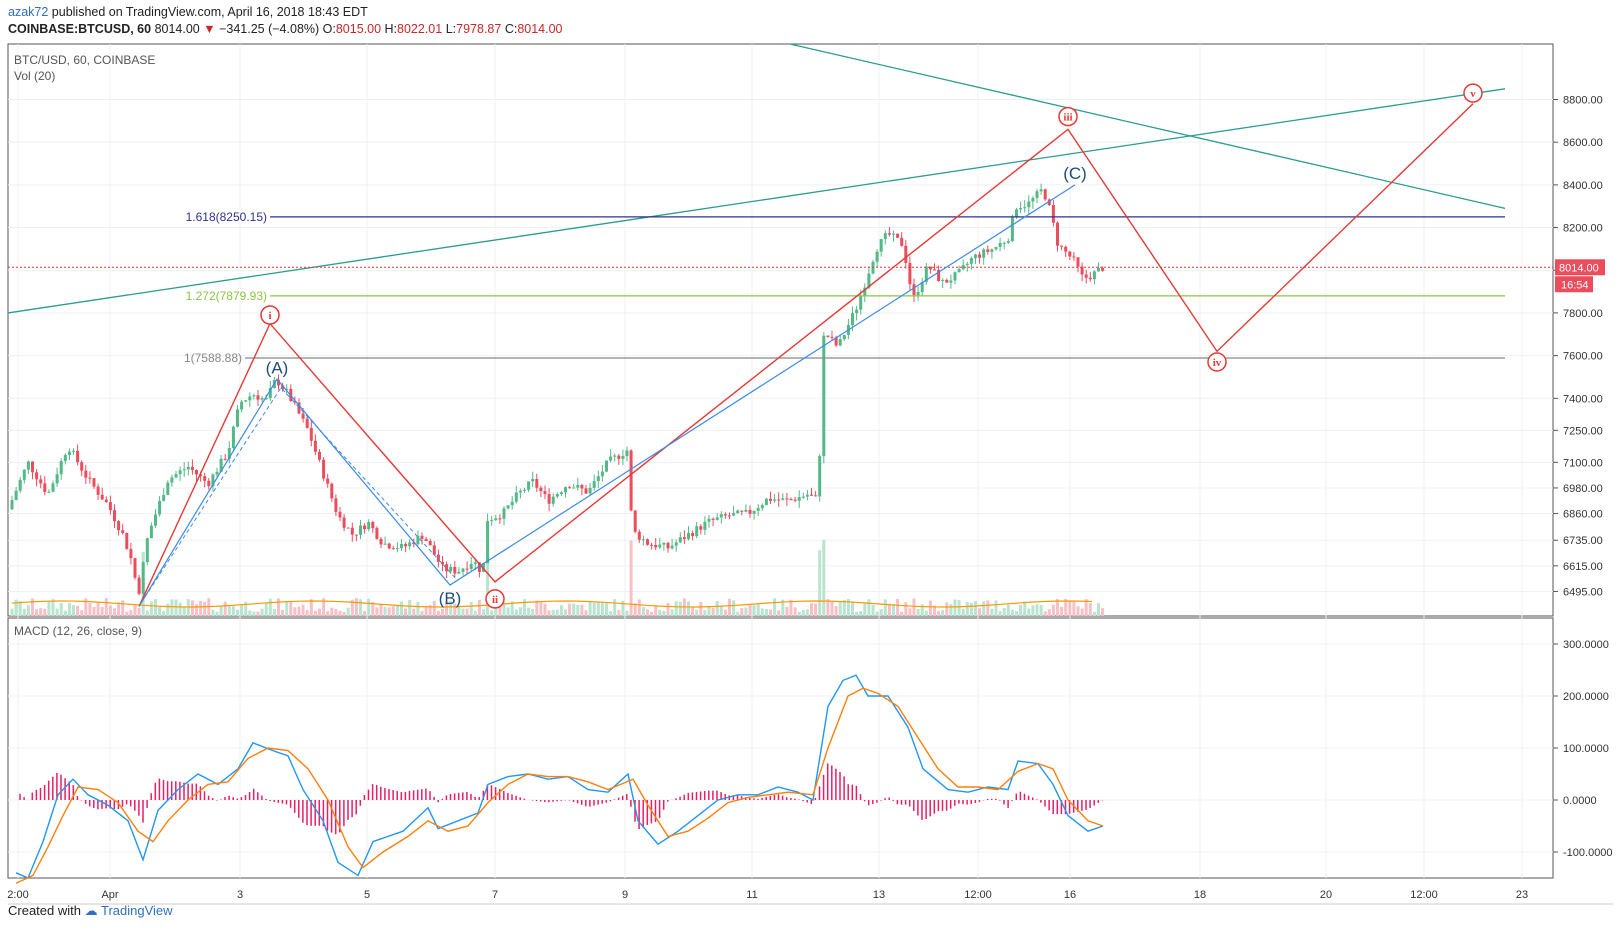 The height and width of the screenshot is (930, 1621). What do you see at coordinates (329, 29) in the screenshot?
I see `open-label: O:` at bounding box center [329, 29].